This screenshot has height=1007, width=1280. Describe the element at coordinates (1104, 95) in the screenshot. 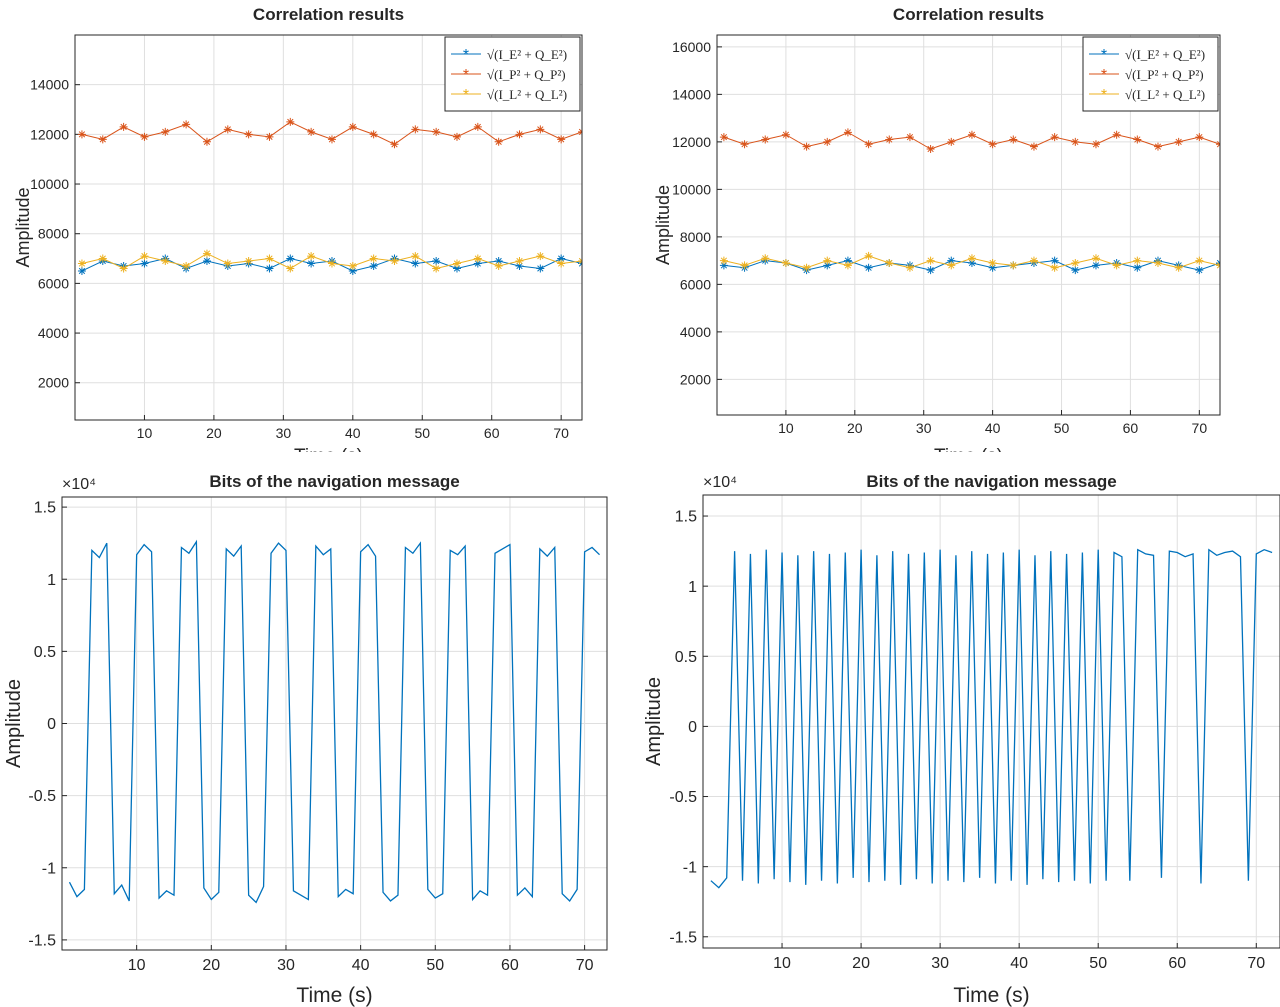

I see `legend-marker: *` at that location.